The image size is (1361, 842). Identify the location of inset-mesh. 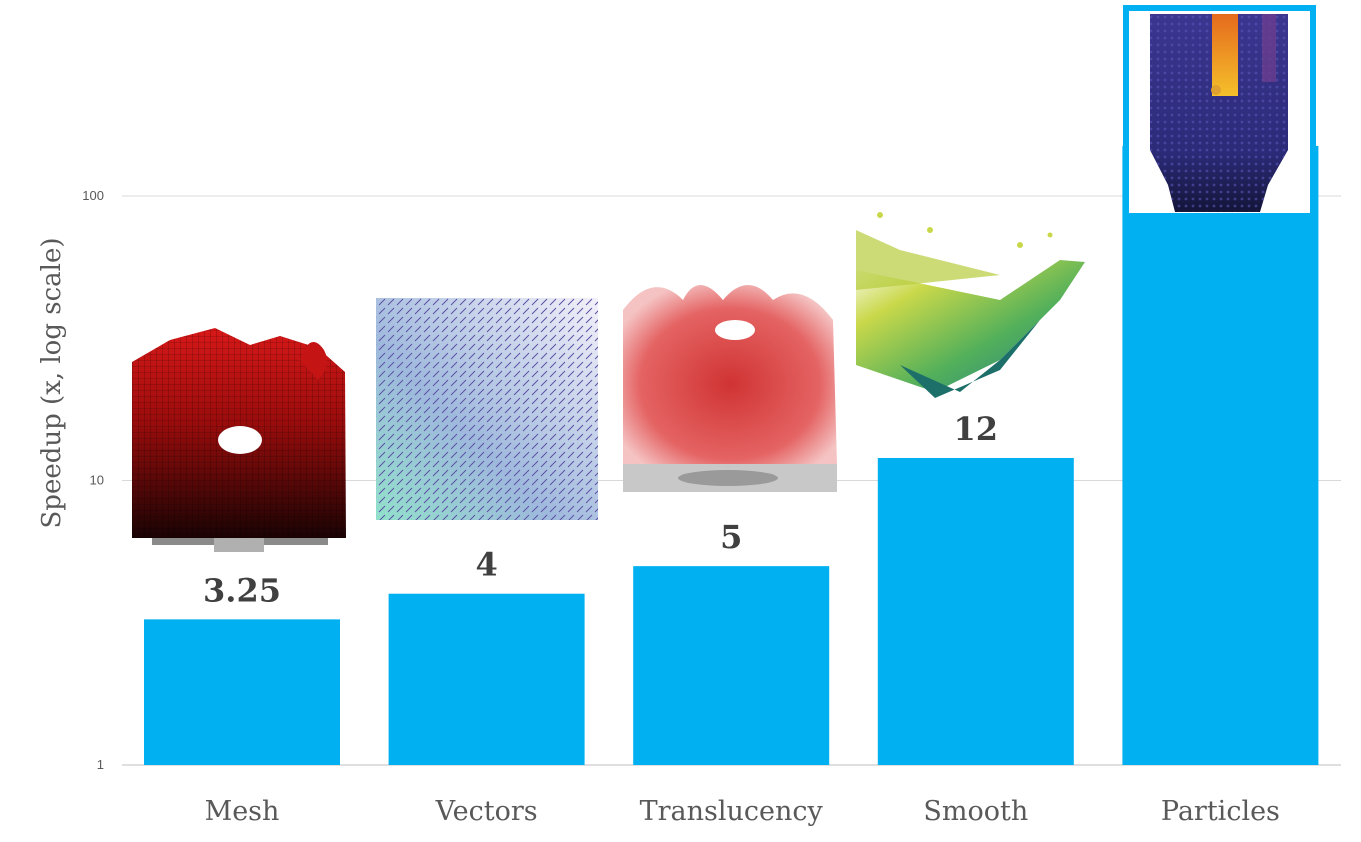
(239, 440).